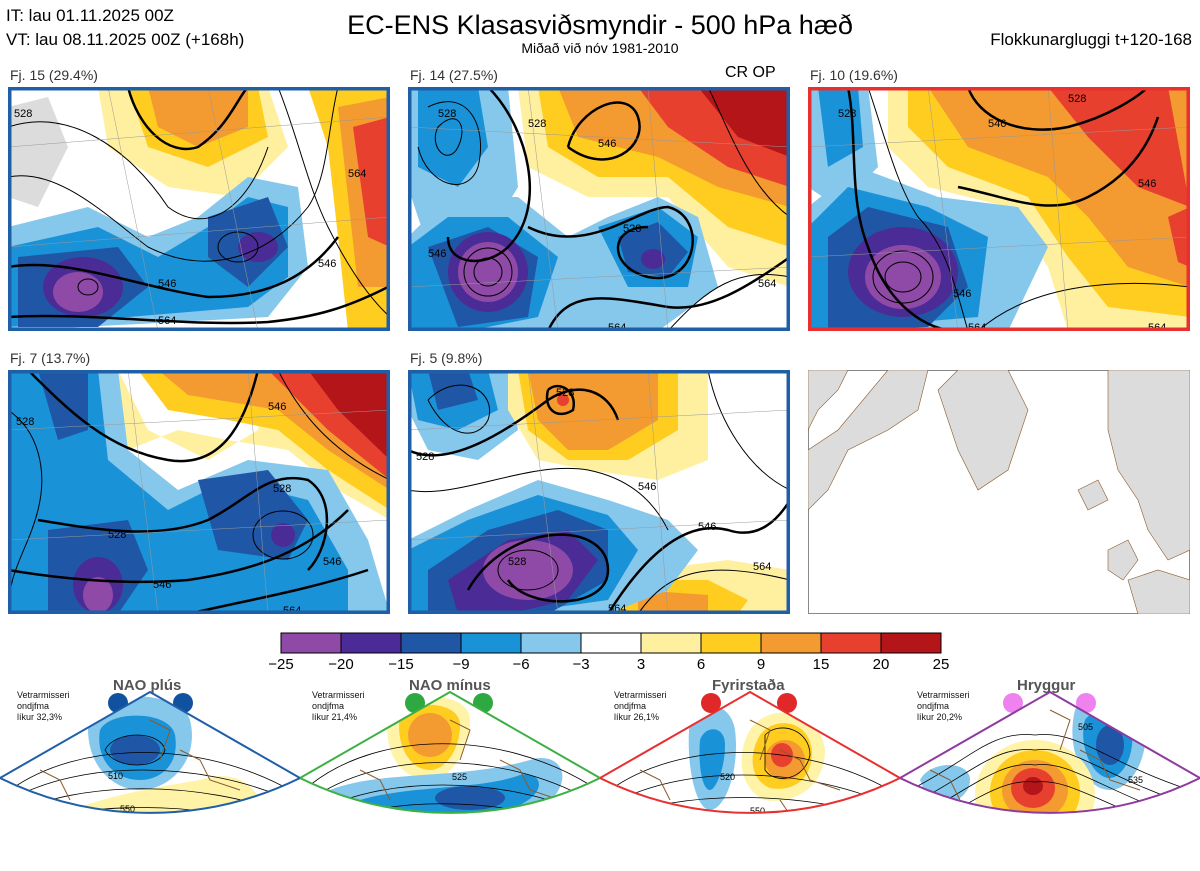 The height and width of the screenshot is (871, 1200). What do you see at coordinates (446, 358) in the screenshot?
I see `panel-5-label: Fj. 5 (9.8%)` at bounding box center [446, 358].